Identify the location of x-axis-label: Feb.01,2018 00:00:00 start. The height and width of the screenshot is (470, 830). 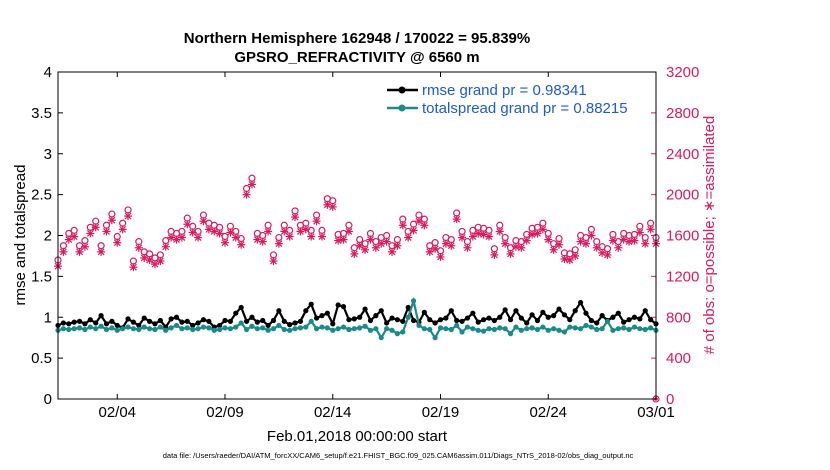
(357, 436).